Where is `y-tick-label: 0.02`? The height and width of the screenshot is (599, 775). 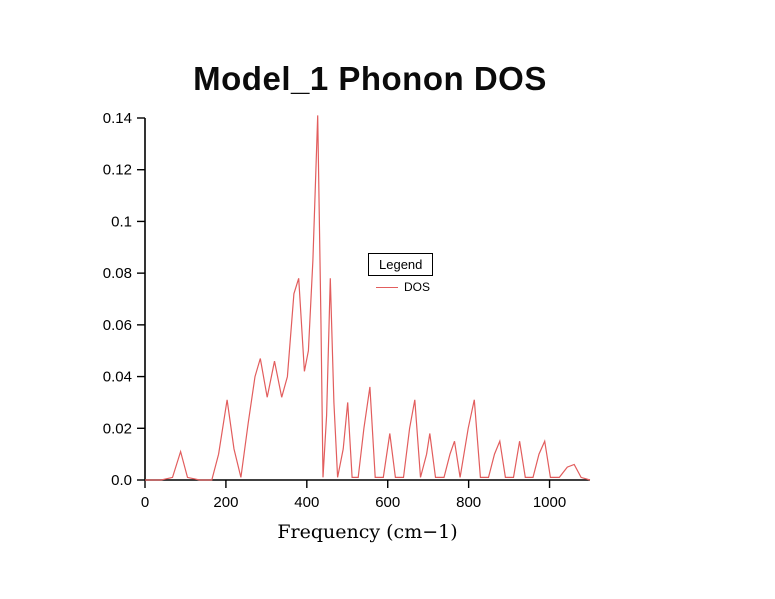
y-tick-label: 0.02 is located at coordinates (117, 428).